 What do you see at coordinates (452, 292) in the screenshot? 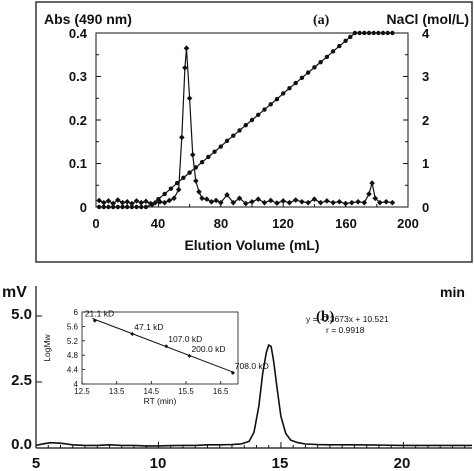
I see `panel-b-x-unit-label: min` at bounding box center [452, 292].